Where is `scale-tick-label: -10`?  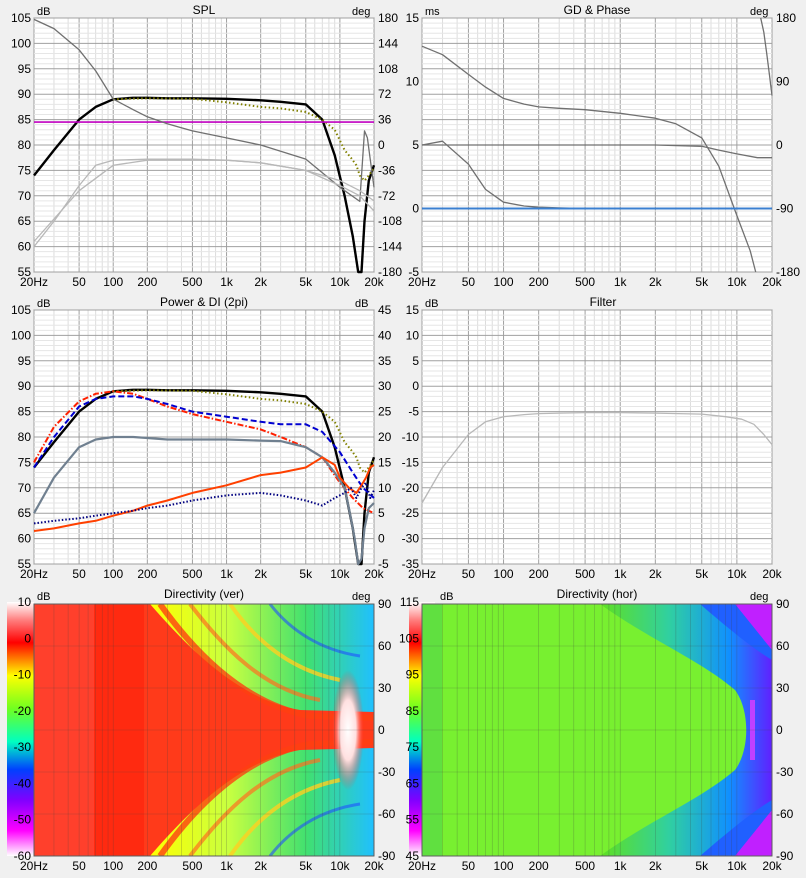
scale-tick-label: -10 is located at coordinates (23, 675).